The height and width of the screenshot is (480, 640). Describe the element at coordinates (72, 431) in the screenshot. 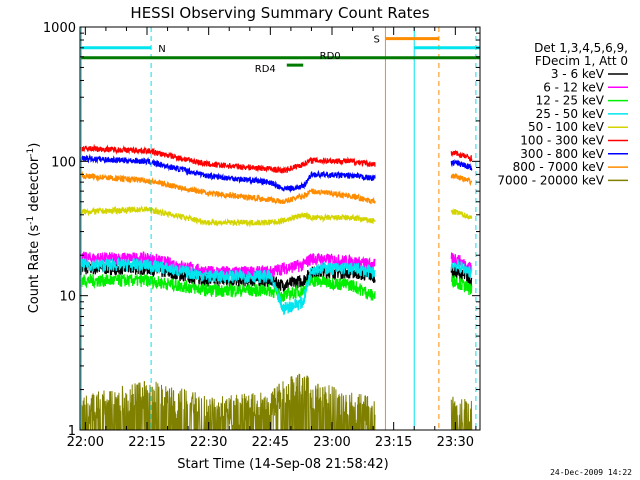

I see `y-tick-label-0: 1` at that location.